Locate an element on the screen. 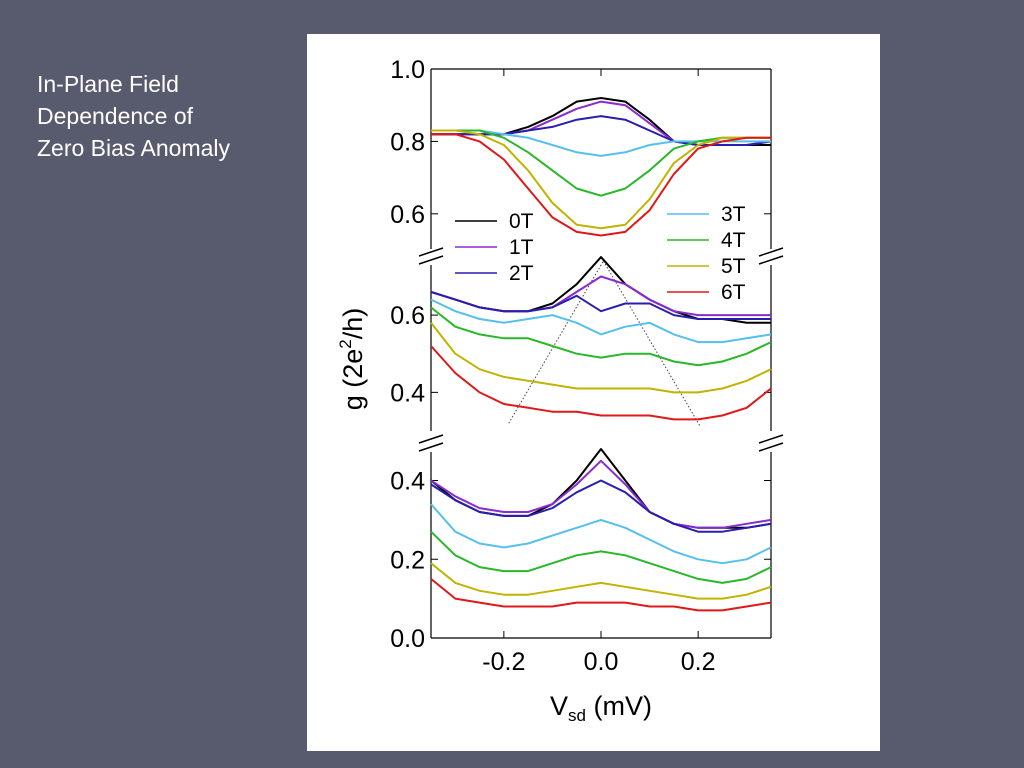 This screenshot has width=1024, height=768. series-line-0T is located at coordinates (600, 290).